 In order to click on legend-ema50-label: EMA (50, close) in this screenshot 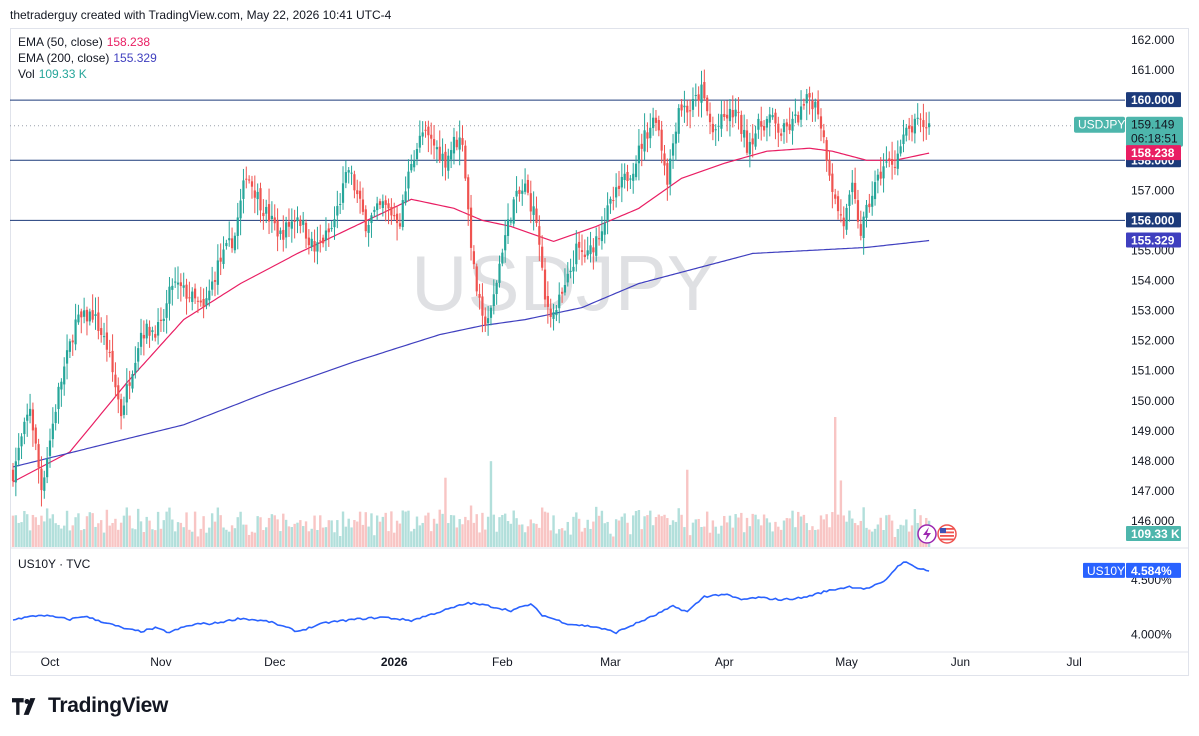, I will do `click(60, 42)`.